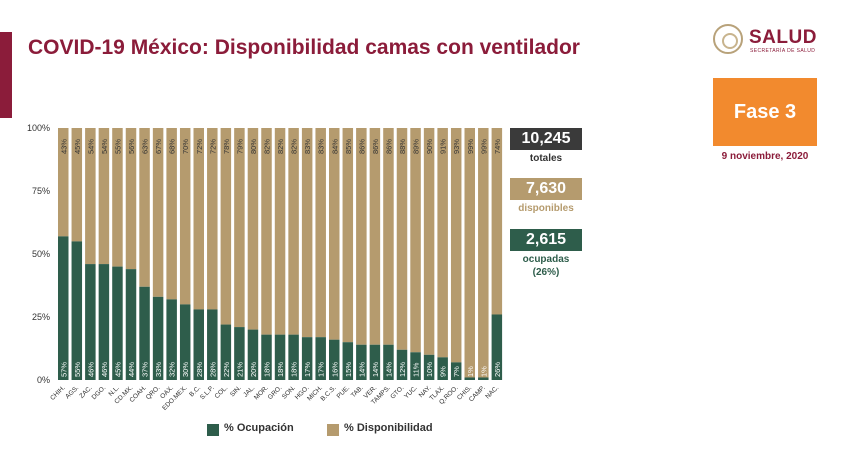 Image resolution: width=850 pixels, height=449 pixels. Describe the element at coordinates (253, 146) in the screenshot. I see `data-label-available: 80%` at that location.